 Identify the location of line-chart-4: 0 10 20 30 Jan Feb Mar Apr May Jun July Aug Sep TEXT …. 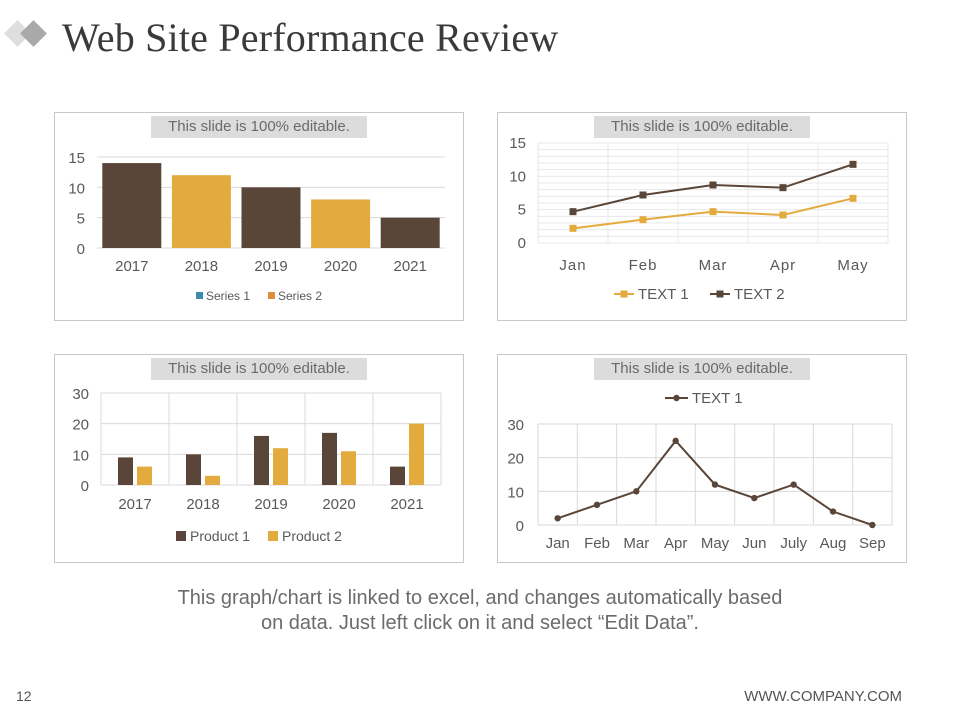
(700, 471).